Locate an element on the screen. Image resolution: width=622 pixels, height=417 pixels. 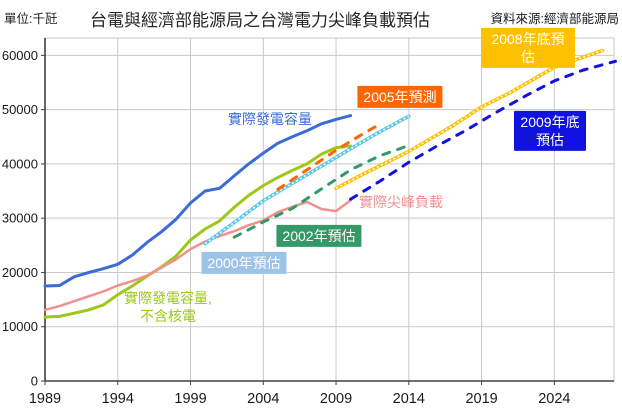
y-tick-label: 60000 is located at coordinates (20, 55).